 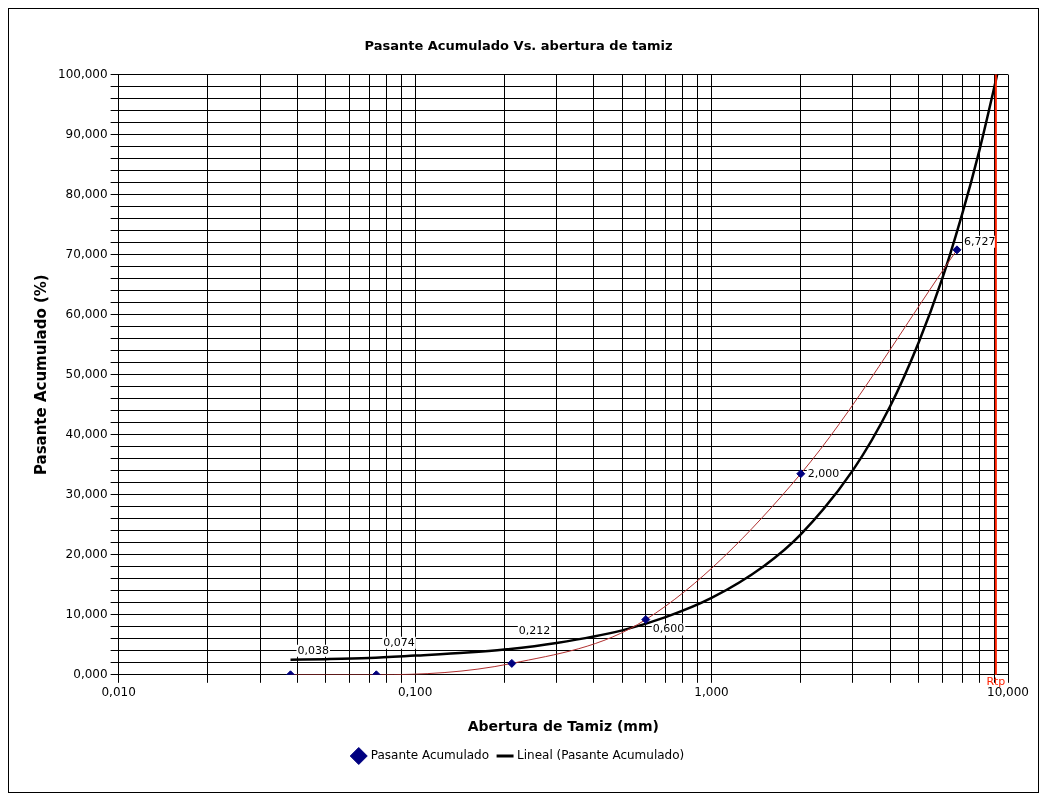 What do you see at coordinates (415, 692) in the screenshot?
I see `x-tick-label: 0,100` at bounding box center [415, 692].